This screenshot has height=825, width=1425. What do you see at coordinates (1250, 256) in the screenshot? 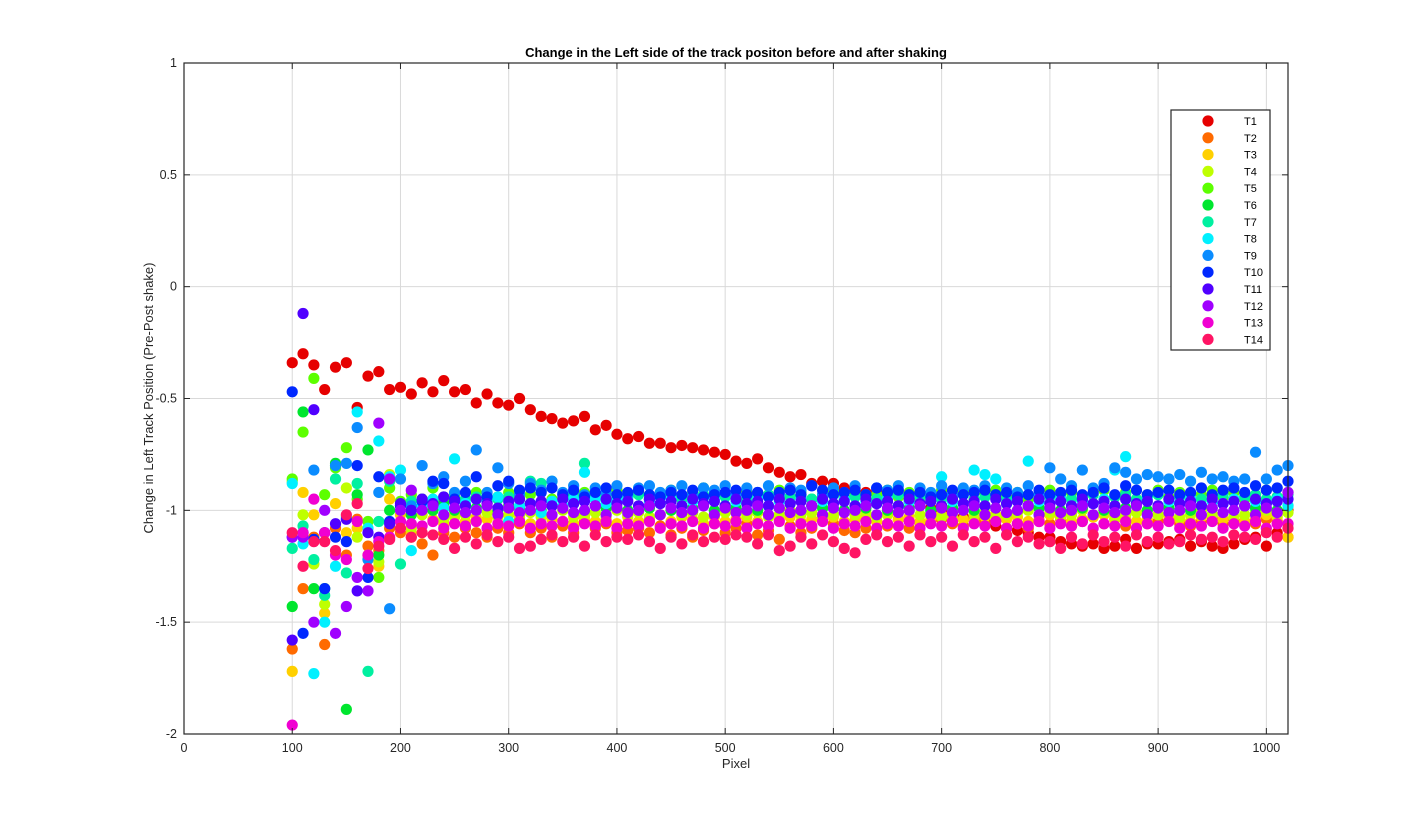
I see `legend-label: T9` at bounding box center [1250, 256].